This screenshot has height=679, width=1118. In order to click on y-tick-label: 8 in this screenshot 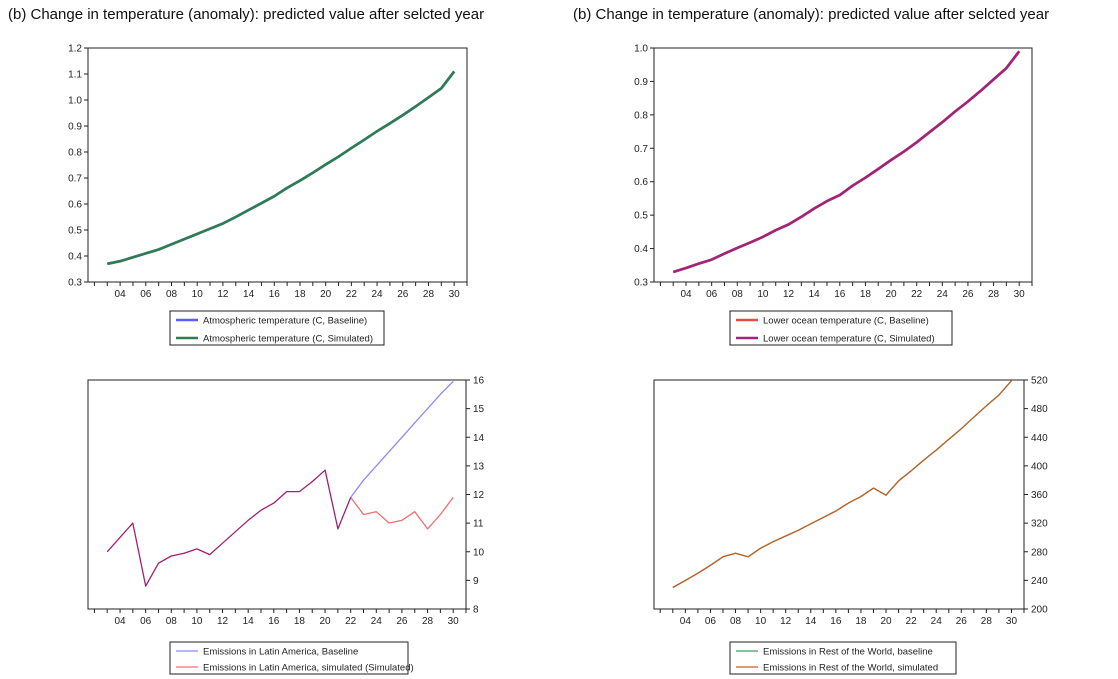, I will do `click(476, 610)`.